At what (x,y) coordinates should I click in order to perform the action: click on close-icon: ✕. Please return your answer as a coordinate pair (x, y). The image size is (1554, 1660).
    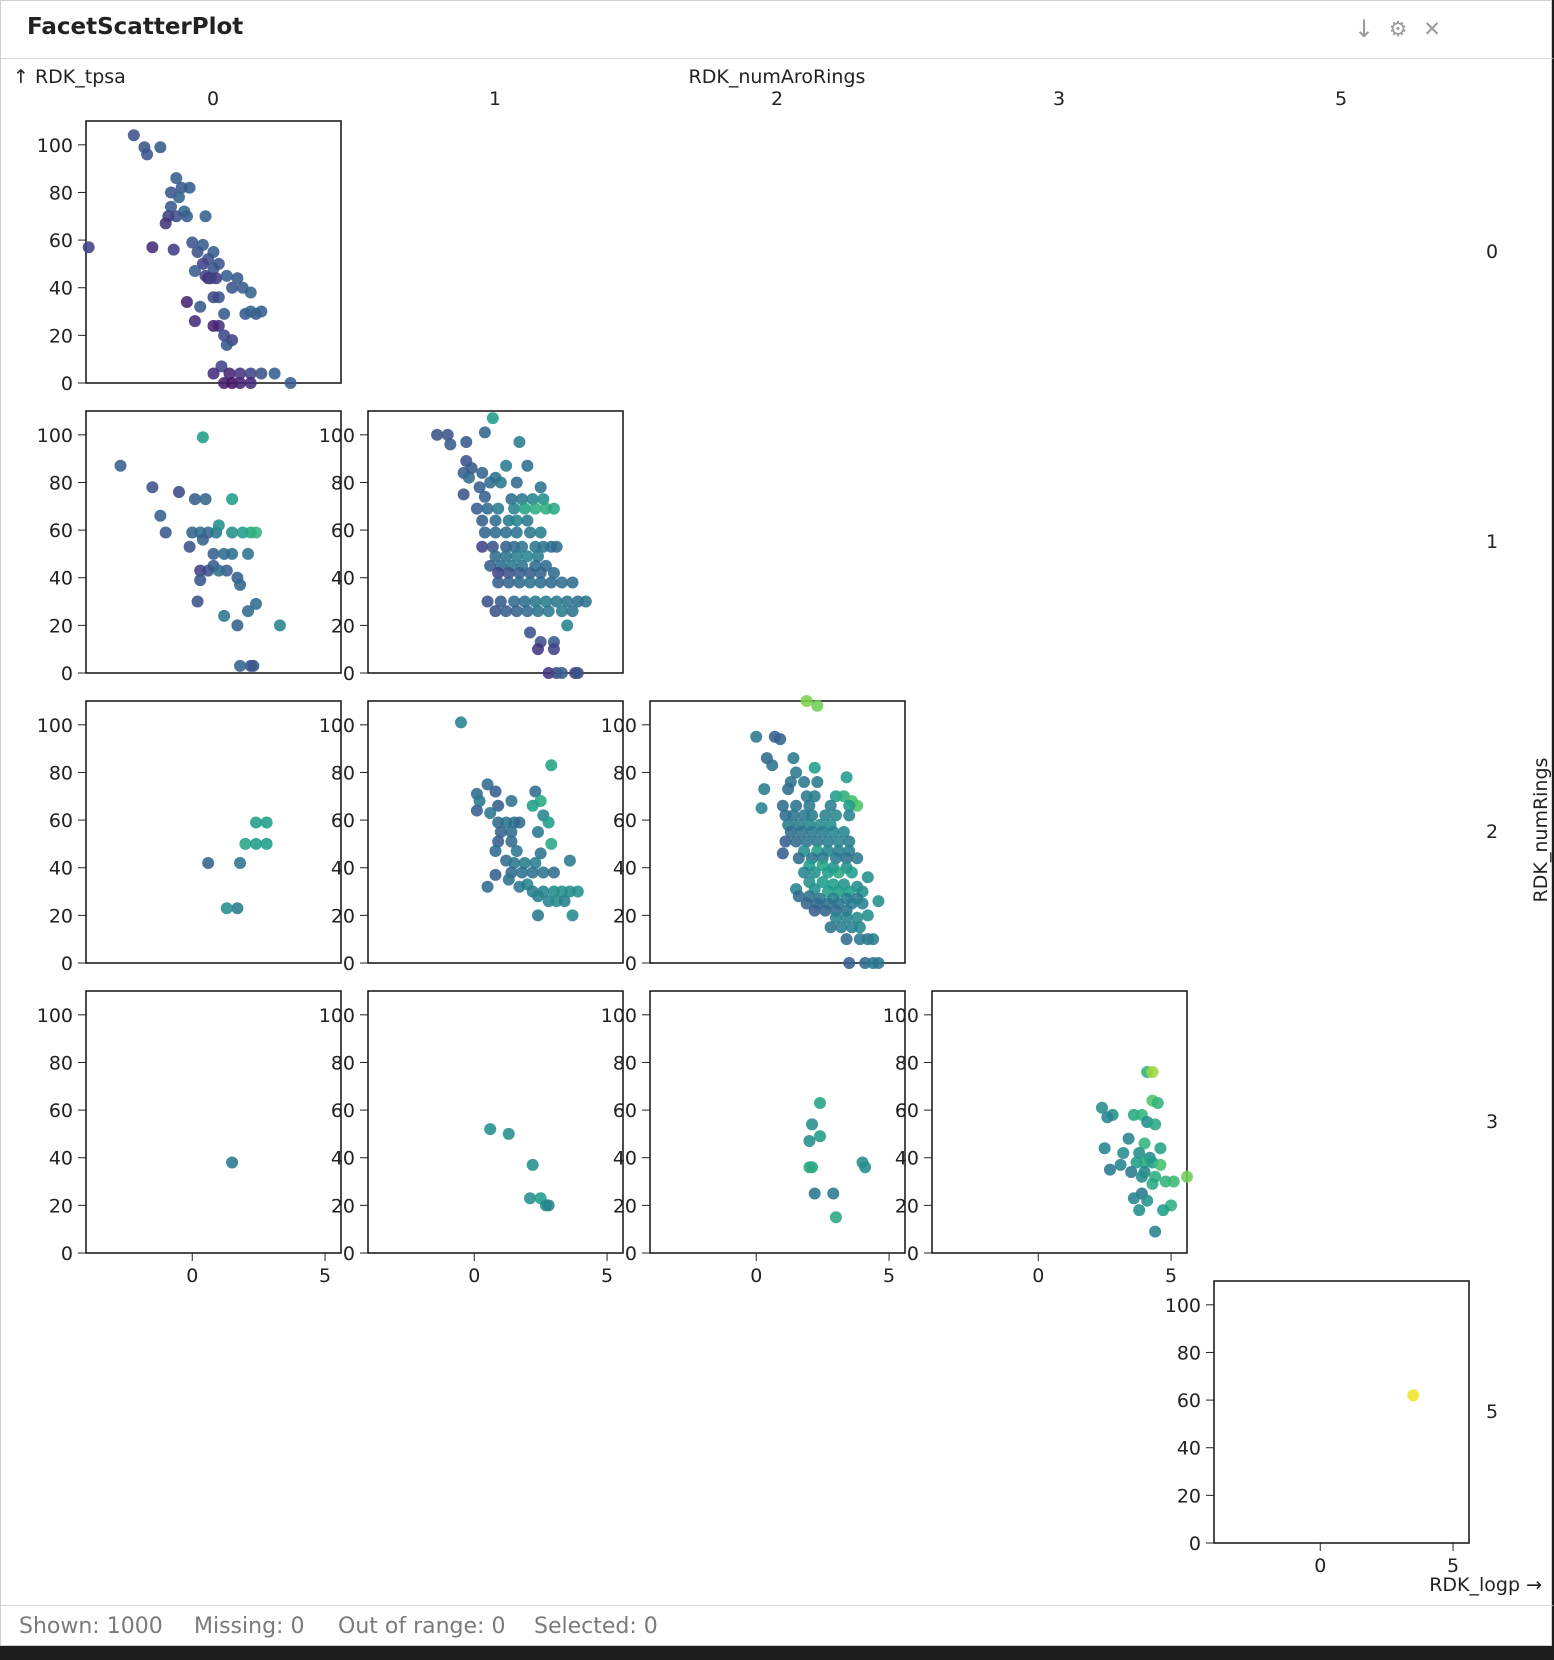
    Looking at the image, I should click on (1432, 29).